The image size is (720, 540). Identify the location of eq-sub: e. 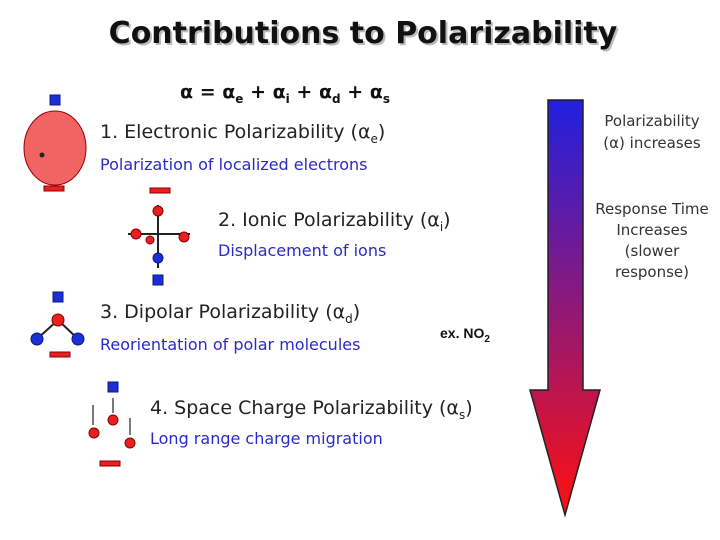
(239, 99).